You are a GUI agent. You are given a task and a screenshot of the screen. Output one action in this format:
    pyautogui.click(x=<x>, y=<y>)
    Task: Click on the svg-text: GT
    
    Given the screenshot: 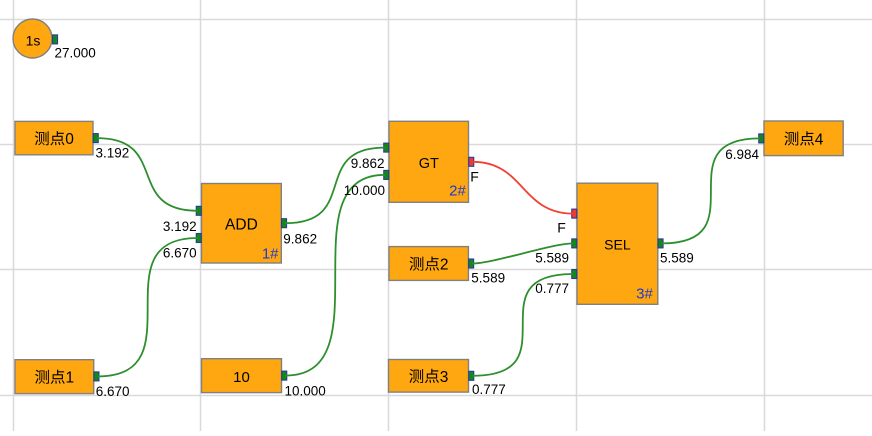 What is the action you would take?
    pyautogui.click(x=429, y=164)
    